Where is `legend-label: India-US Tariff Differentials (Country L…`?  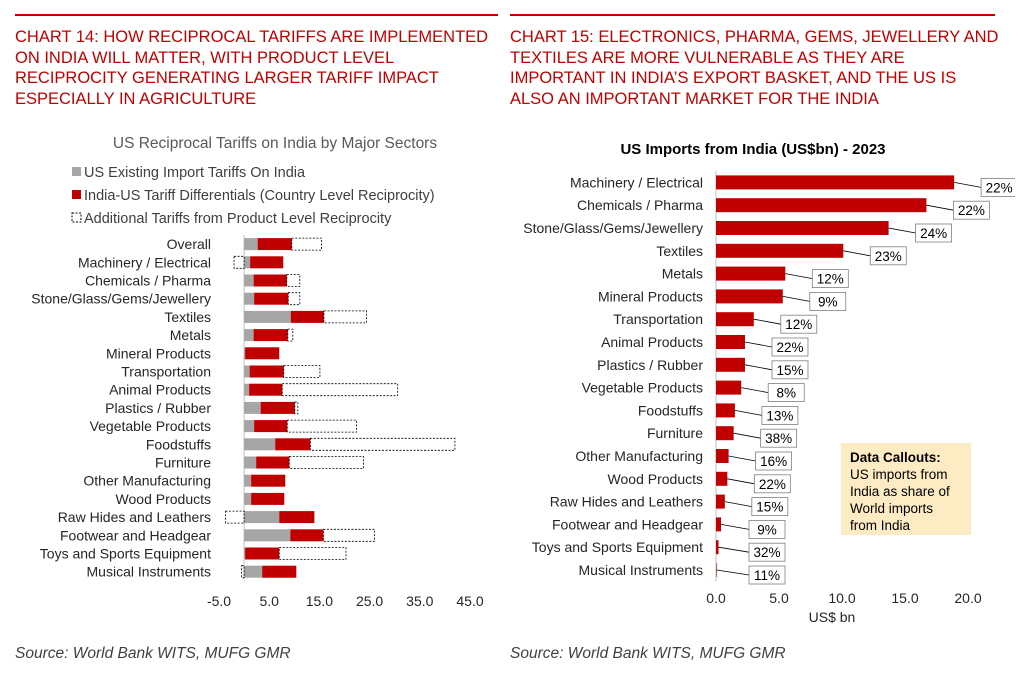 legend-label: India-US Tariff Differentials (Country L… is located at coordinates (259, 196).